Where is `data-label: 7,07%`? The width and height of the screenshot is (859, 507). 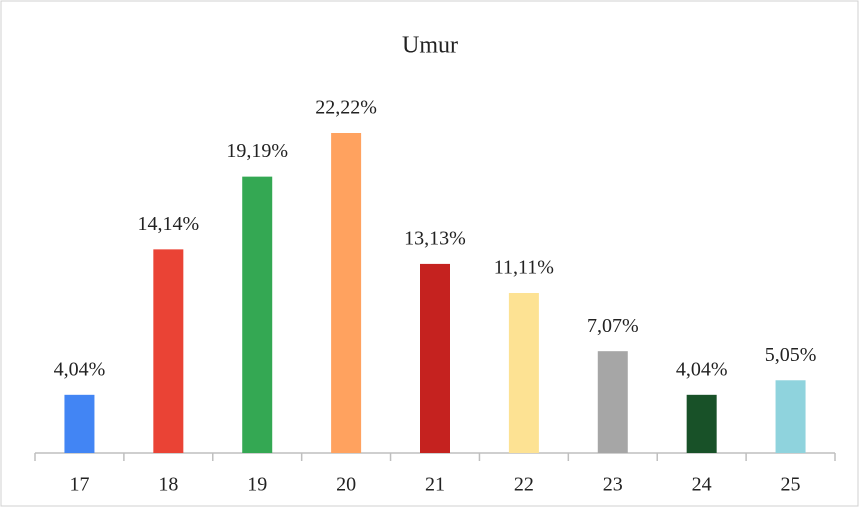
data-label: 7,07% is located at coordinates (613, 326).